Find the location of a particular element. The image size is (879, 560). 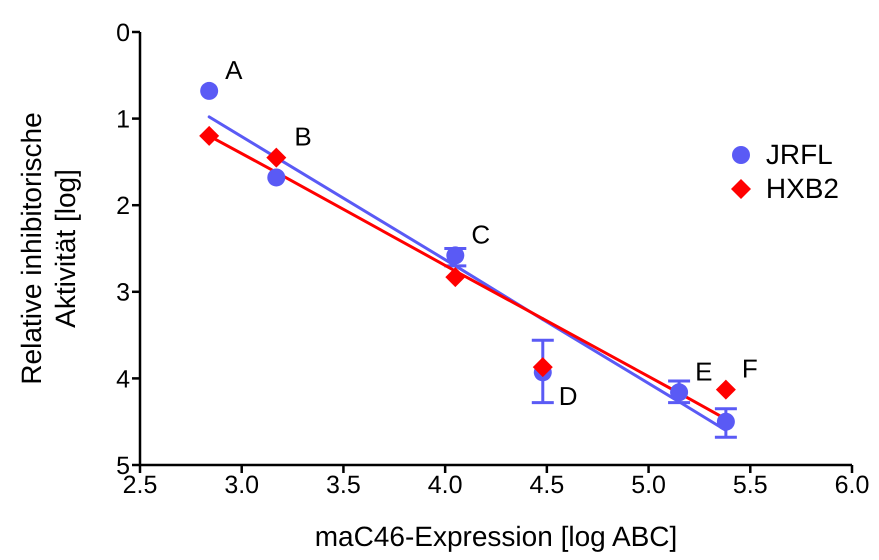

annotation: F is located at coordinates (750, 369).